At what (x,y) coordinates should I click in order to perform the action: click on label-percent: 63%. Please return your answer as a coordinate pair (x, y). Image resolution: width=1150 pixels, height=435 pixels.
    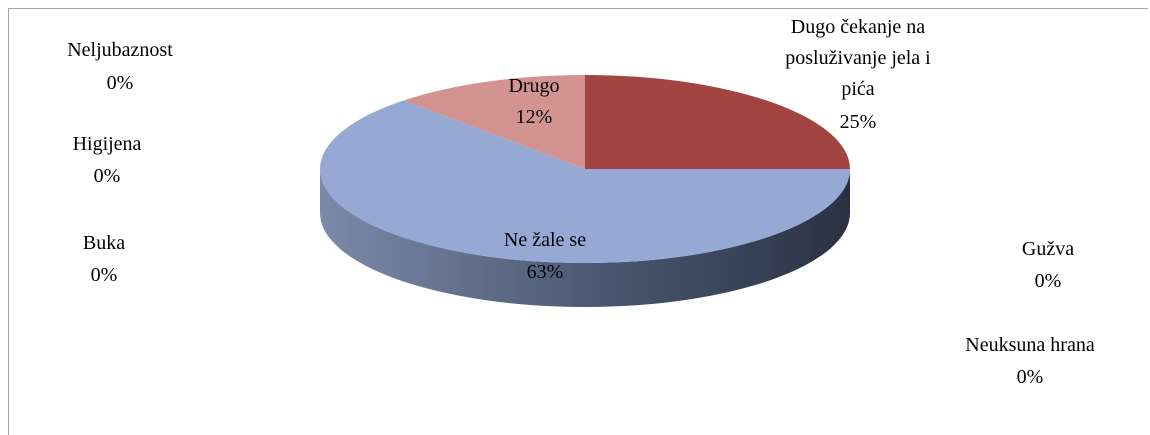
    Looking at the image, I should click on (545, 272).